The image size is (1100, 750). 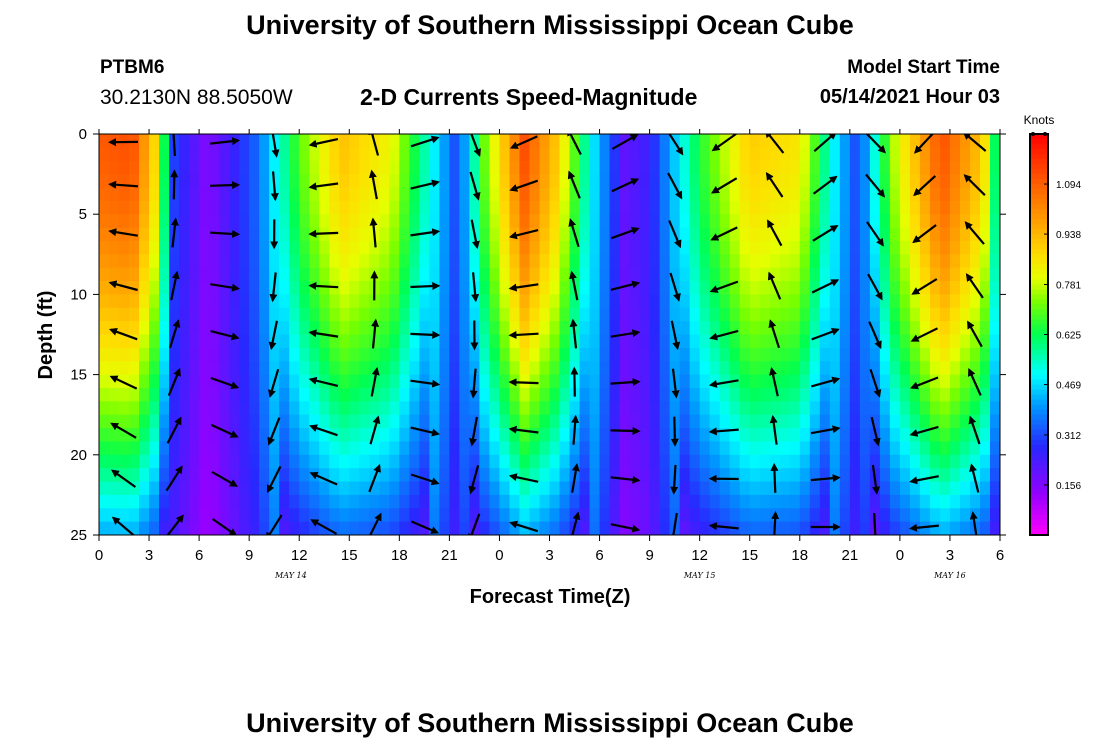 What do you see at coordinates (699, 555) in the screenshot?
I see `x-tick-label: 12` at bounding box center [699, 555].